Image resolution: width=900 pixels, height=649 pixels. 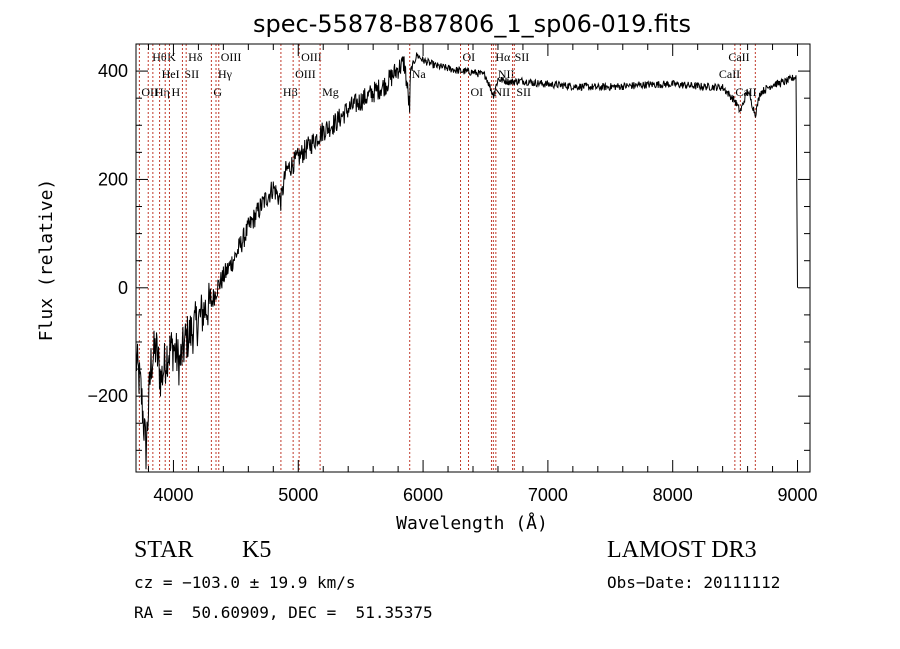 What do you see at coordinates (149, 92) in the screenshot?
I see `spectral-line-label: OII` at bounding box center [149, 92].